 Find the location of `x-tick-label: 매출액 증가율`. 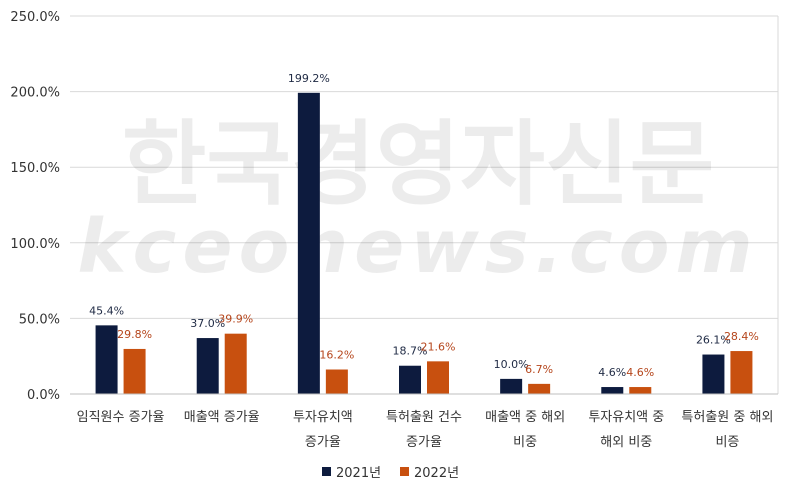

x-tick-label: 매출액 증가율 is located at coordinates (222, 417).